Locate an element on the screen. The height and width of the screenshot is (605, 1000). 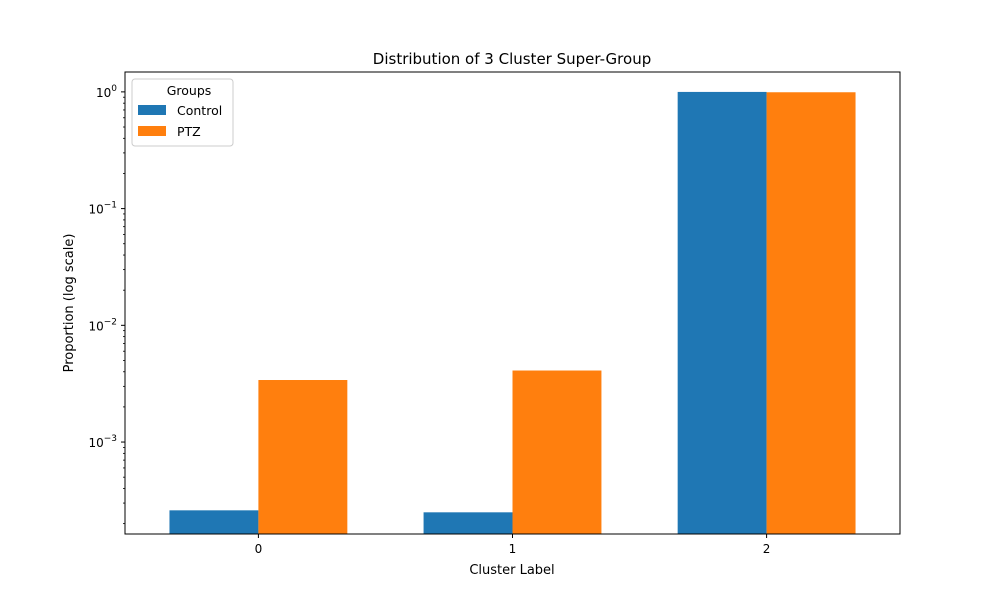
y-tick-label: 10⁻³ is located at coordinates (102, 442).